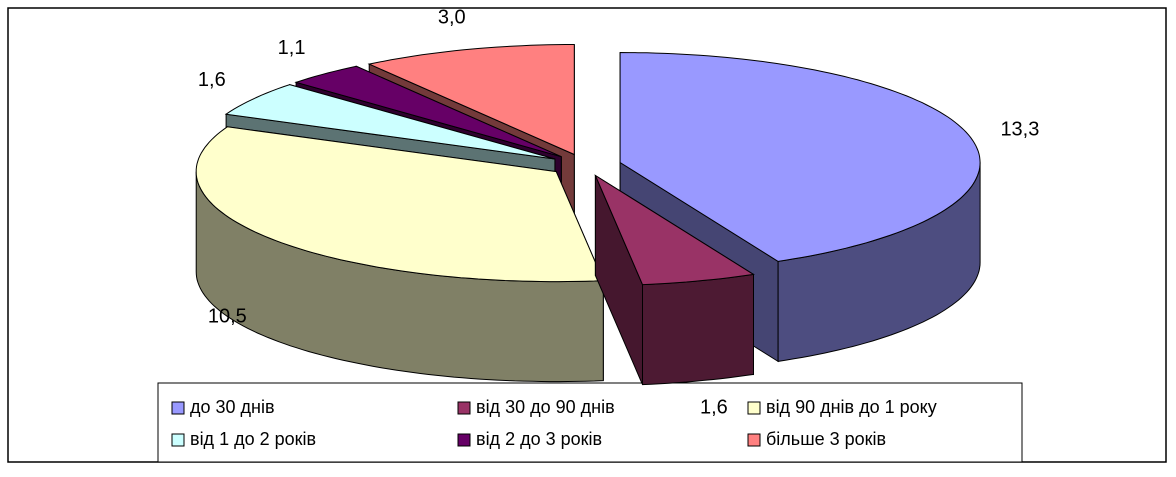 This screenshot has width=1176, height=477. I want to click on legend-label: від 90 днів до 1 року, so click(851, 407).